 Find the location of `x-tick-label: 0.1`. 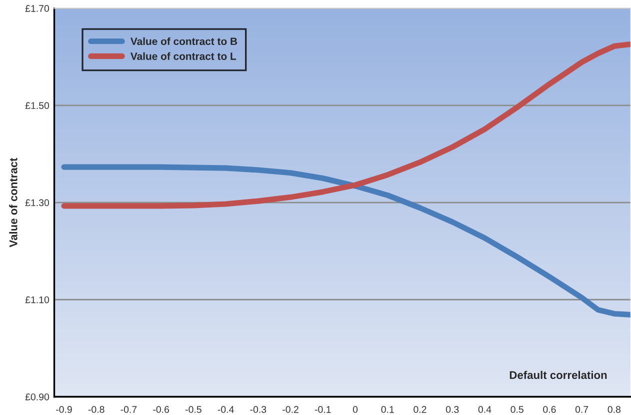

x-tick-label: 0.1 is located at coordinates (387, 409).